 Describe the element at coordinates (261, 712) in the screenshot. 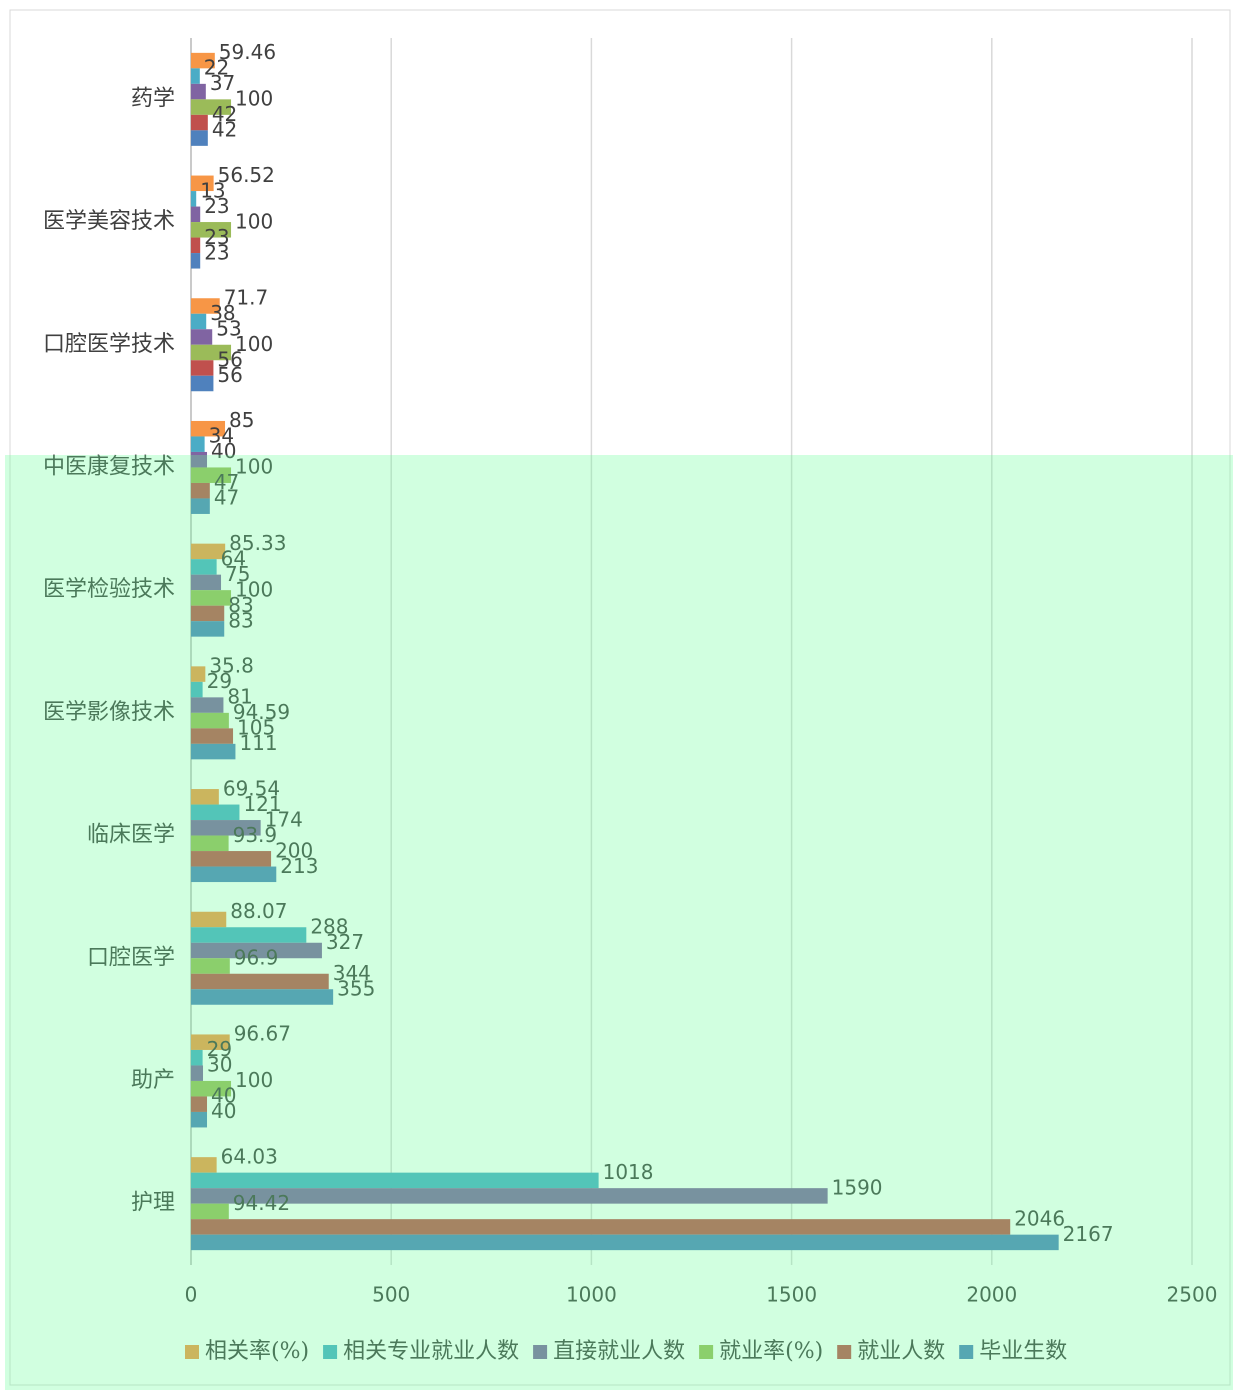

I see `value-label: 94.59` at that location.